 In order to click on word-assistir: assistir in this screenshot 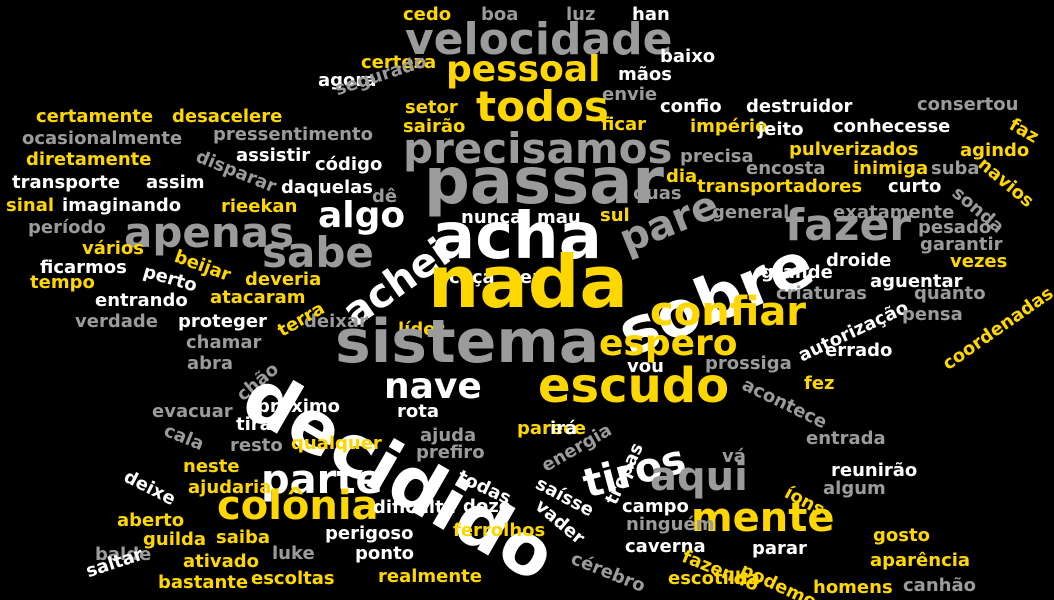, I will do `click(273, 155)`.